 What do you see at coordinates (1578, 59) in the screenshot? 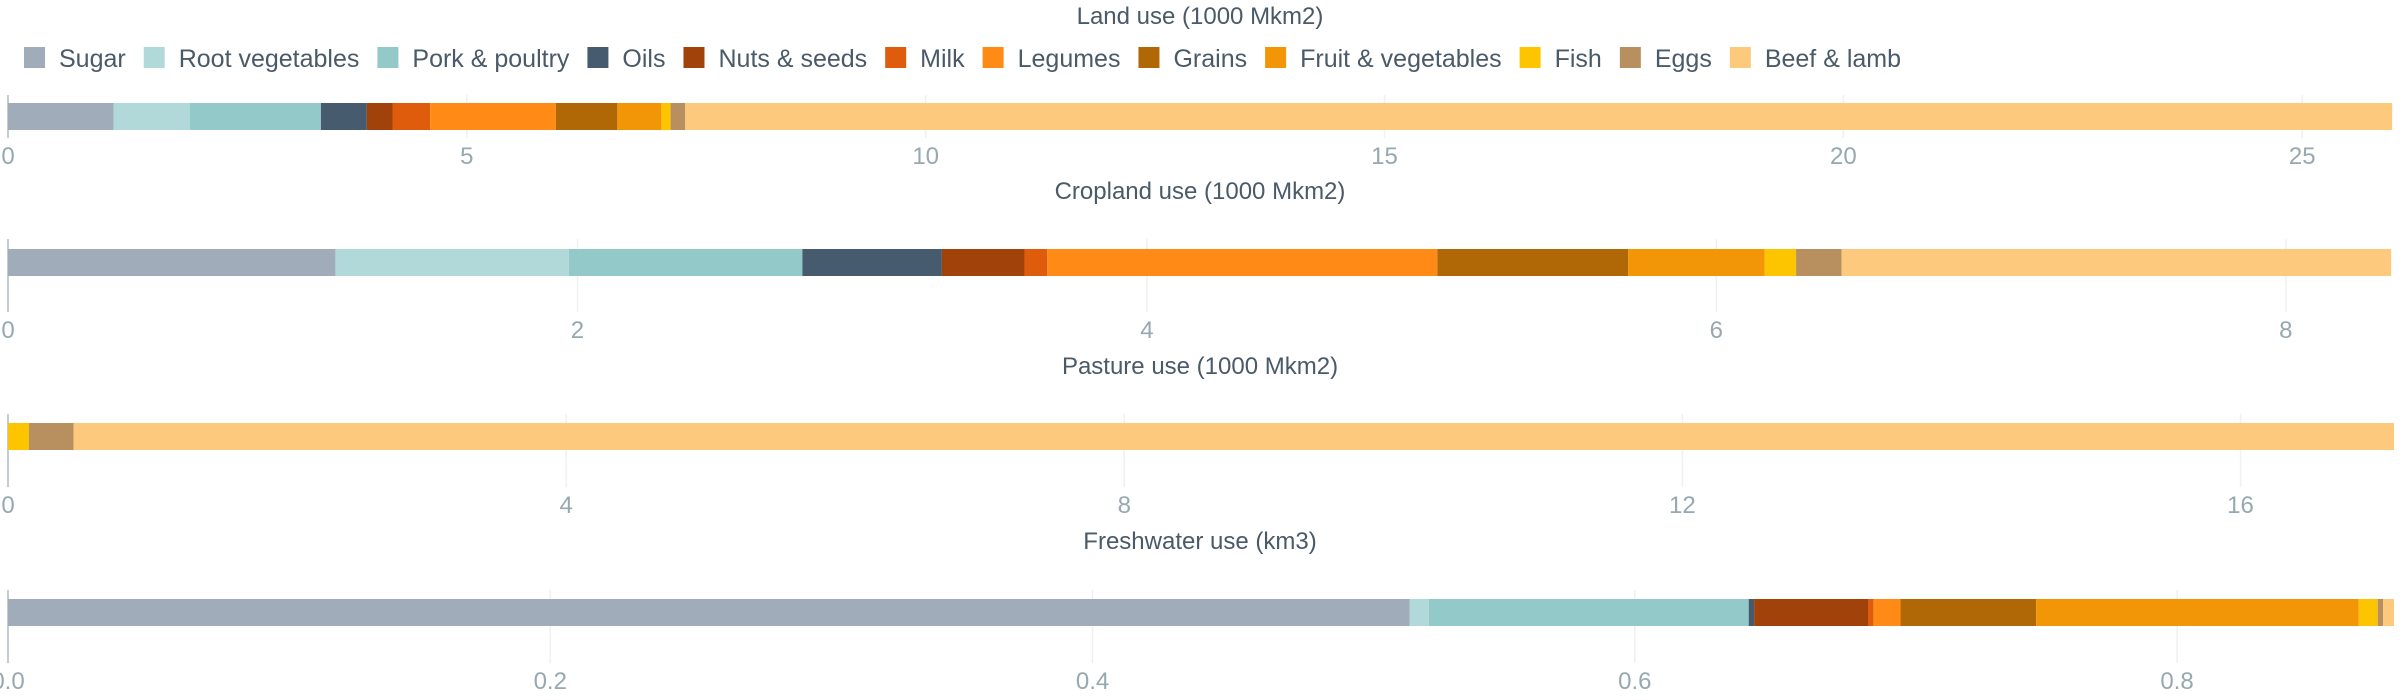
I see `legend-label: Fish` at bounding box center [1578, 59].